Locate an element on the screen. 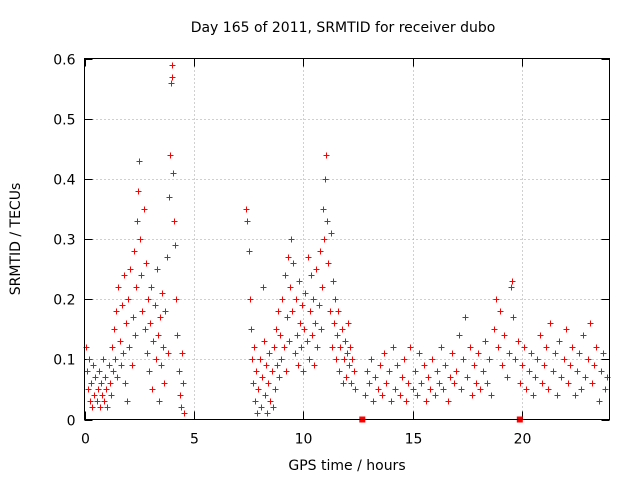 The width and height of the screenshot is (640, 480). x-tick-label: 0 is located at coordinates (85, 440).